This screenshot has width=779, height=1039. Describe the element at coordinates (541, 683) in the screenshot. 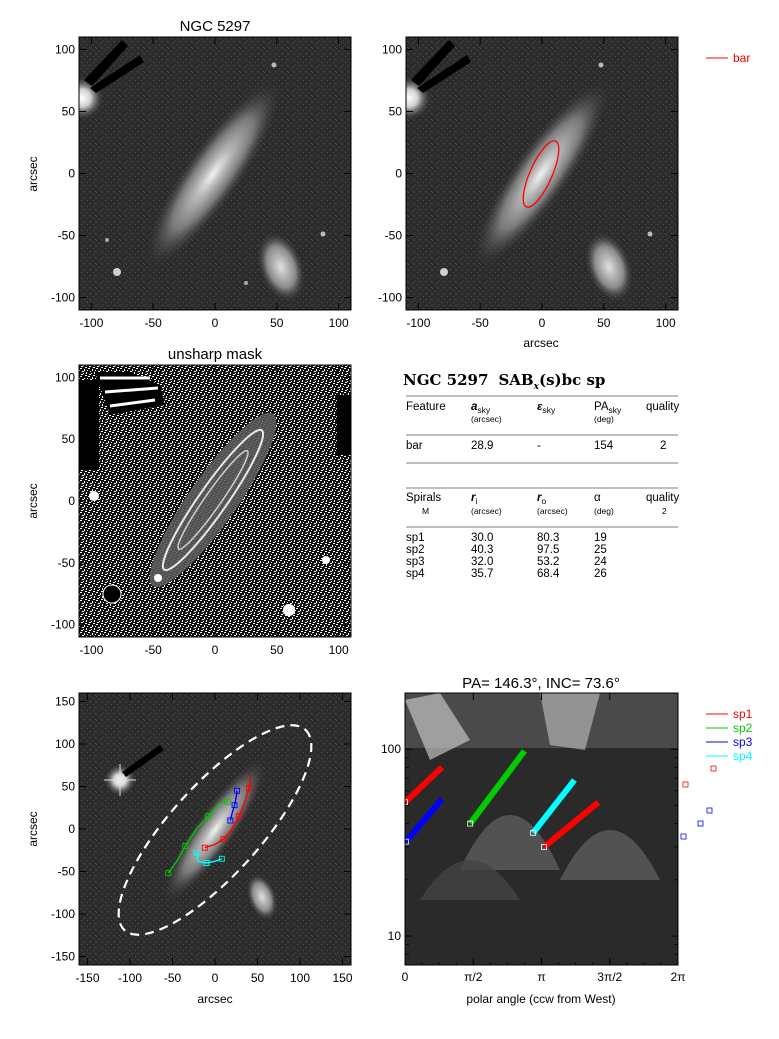

I see `panel-title: PA= 146.3°, INC= 73.6°` at that location.